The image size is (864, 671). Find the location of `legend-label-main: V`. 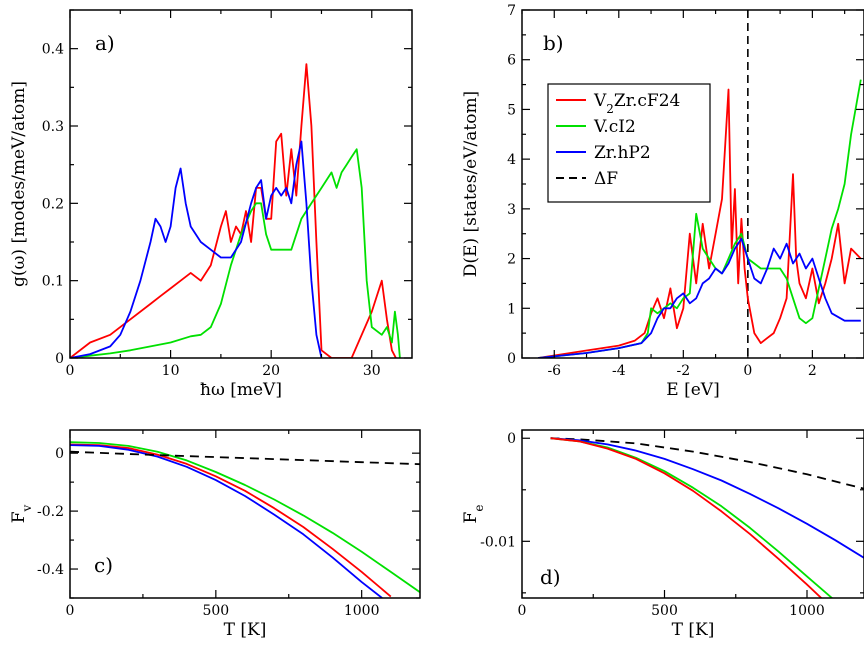

legend-label-main: V is located at coordinates (600, 101).